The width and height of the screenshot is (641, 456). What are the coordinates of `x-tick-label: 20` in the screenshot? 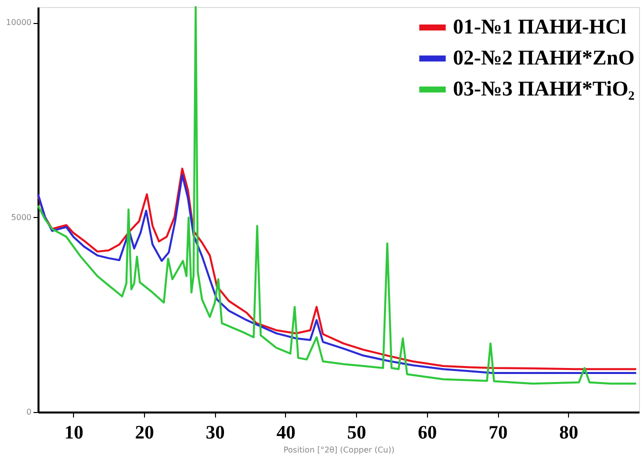 It's located at (144, 433).